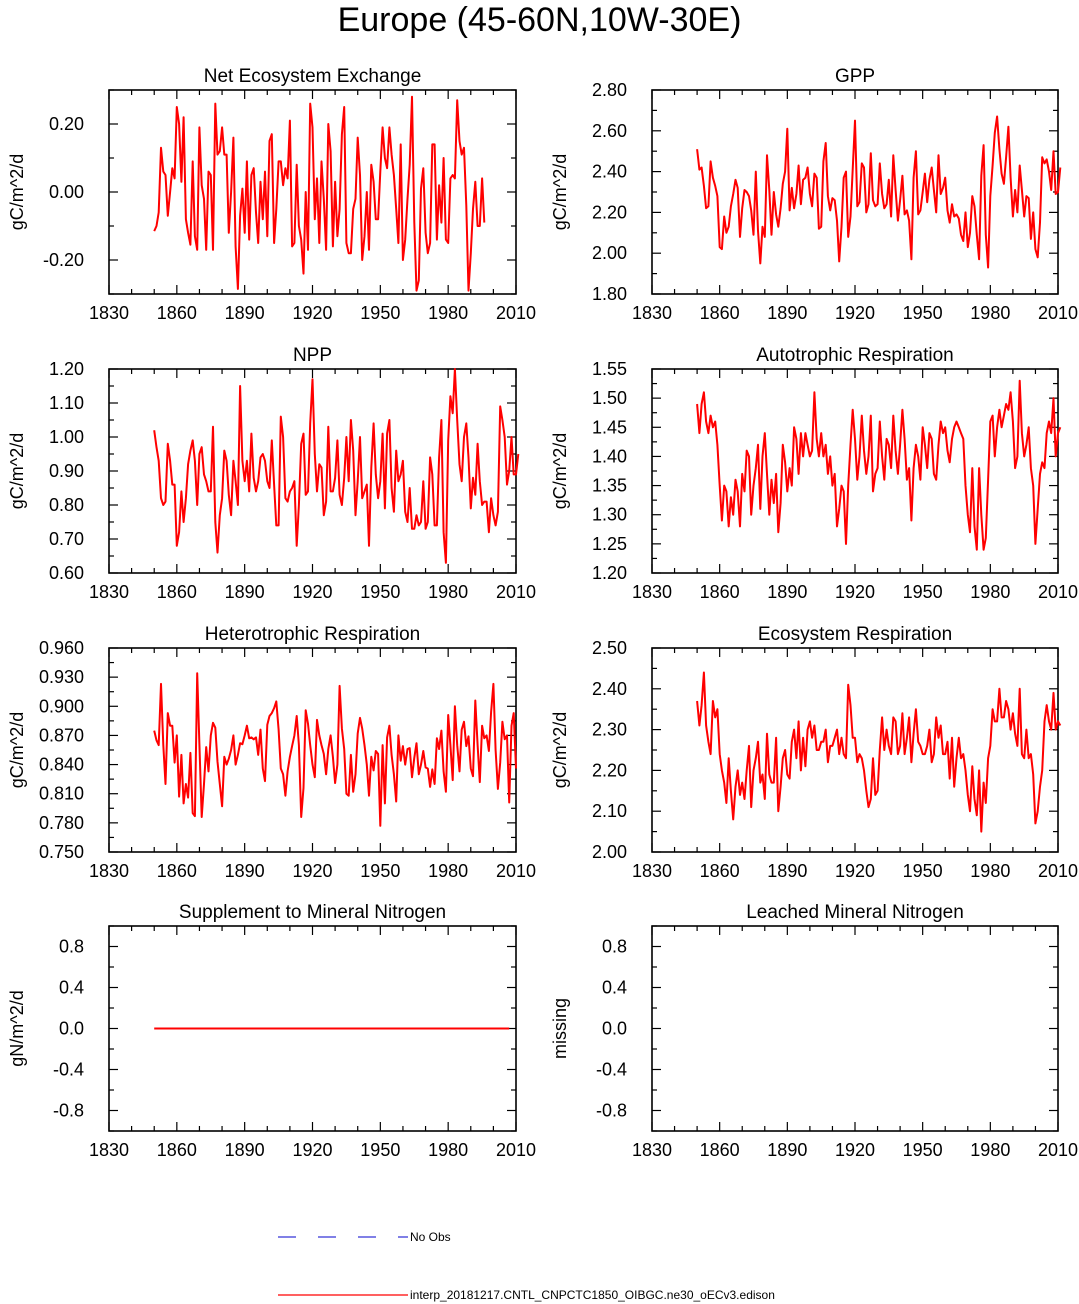  What do you see at coordinates (61, 765) in the screenshot?
I see `y-tick-label: 0.840` at bounding box center [61, 765].